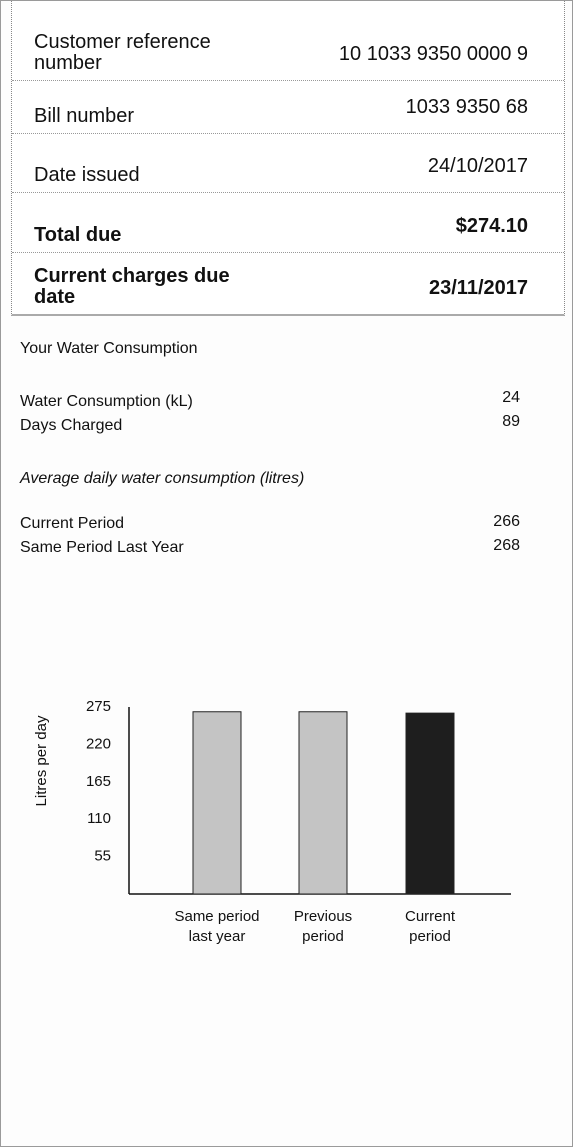 This screenshot has height=1147, width=573. I want to click on item-value: 268, so click(506, 545).